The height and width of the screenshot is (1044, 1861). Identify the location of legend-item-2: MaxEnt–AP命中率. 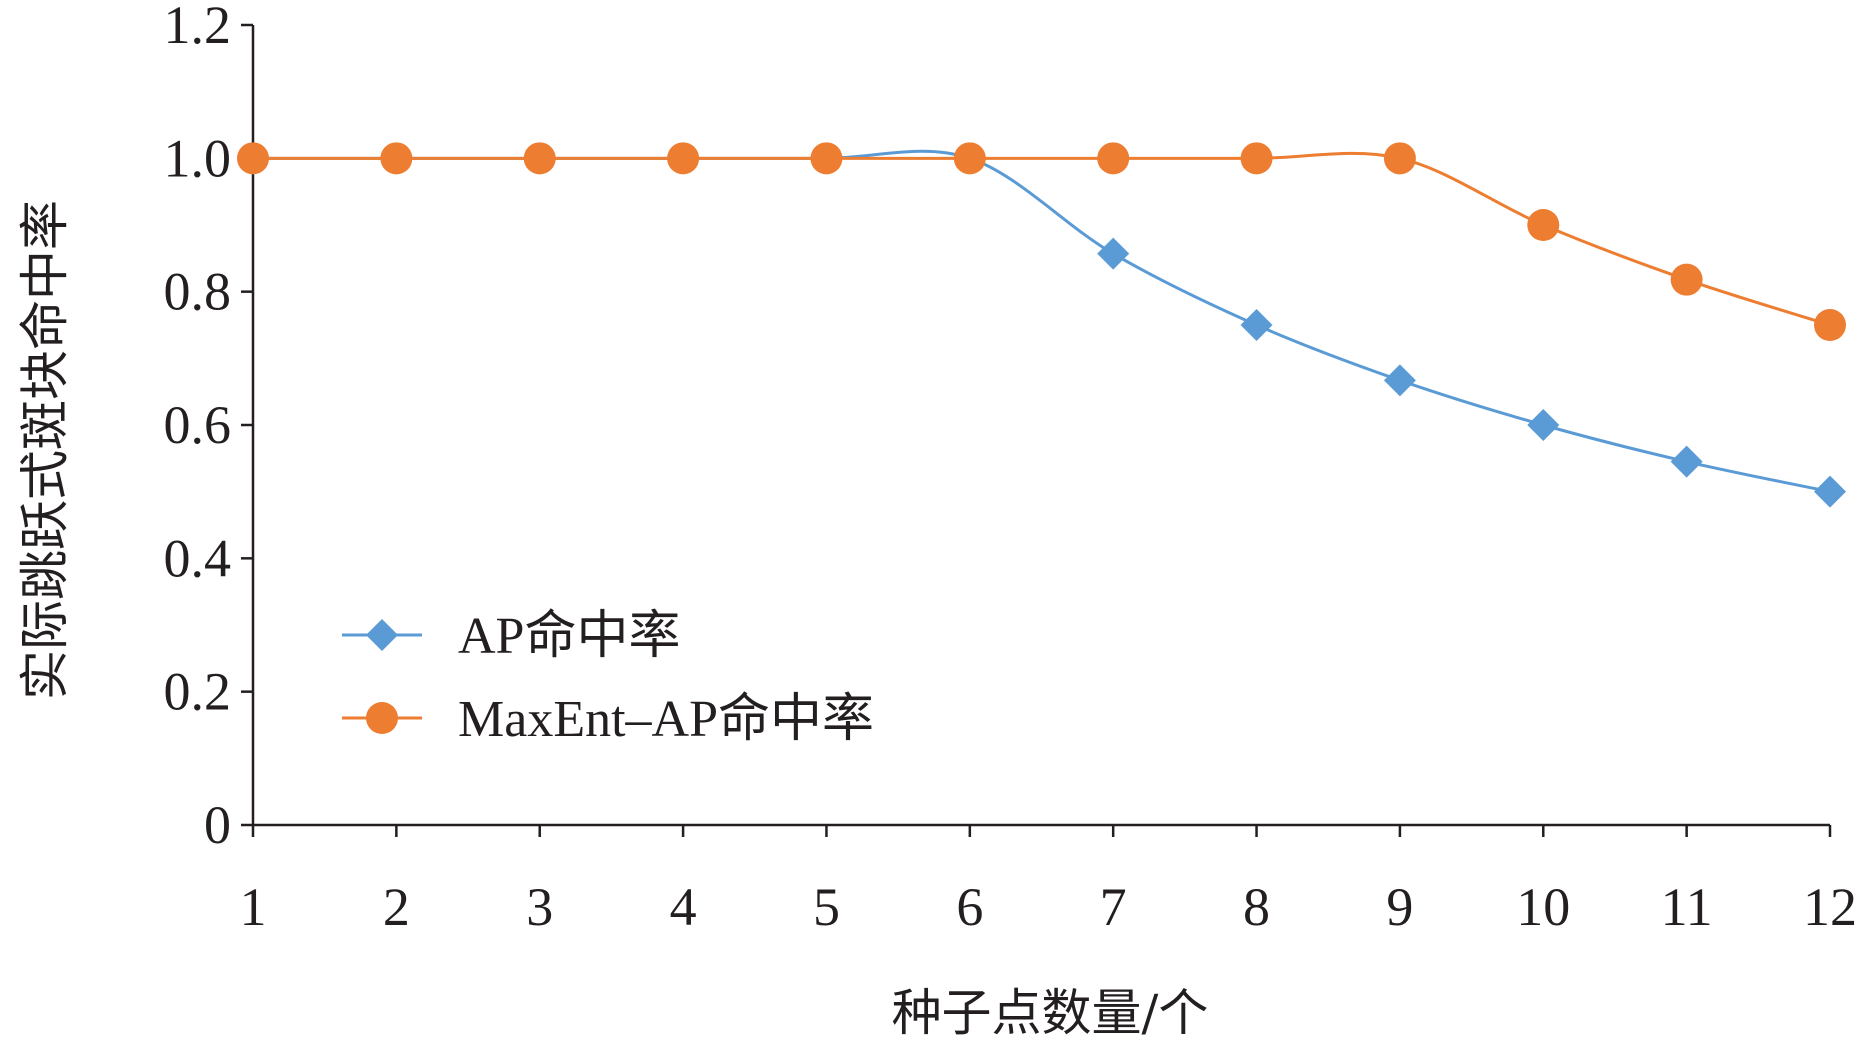
(608, 719).